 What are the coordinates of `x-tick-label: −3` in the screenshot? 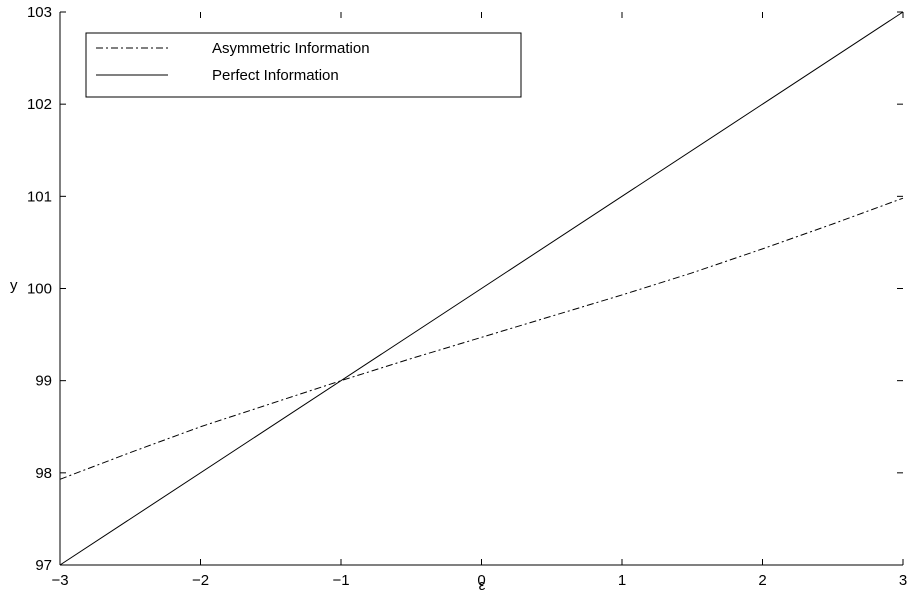 It's located at (59, 580).